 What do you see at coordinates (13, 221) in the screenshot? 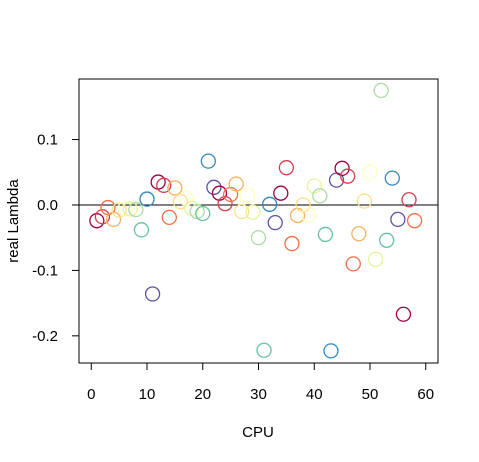
I see `y-axis-title: real Lambda` at bounding box center [13, 221].